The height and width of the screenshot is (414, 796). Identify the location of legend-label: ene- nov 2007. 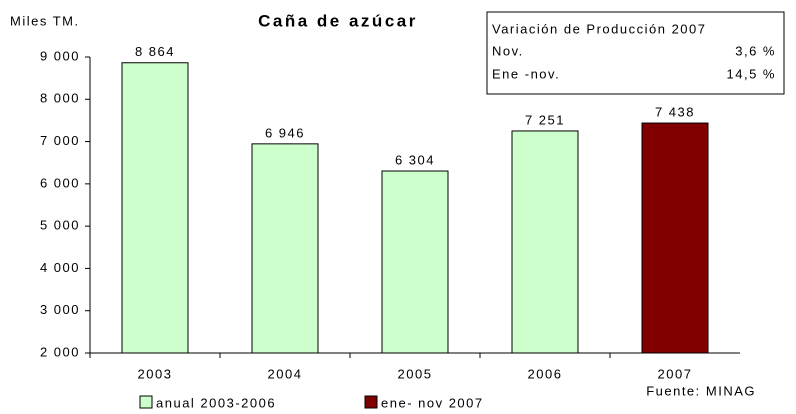
(432, 402).